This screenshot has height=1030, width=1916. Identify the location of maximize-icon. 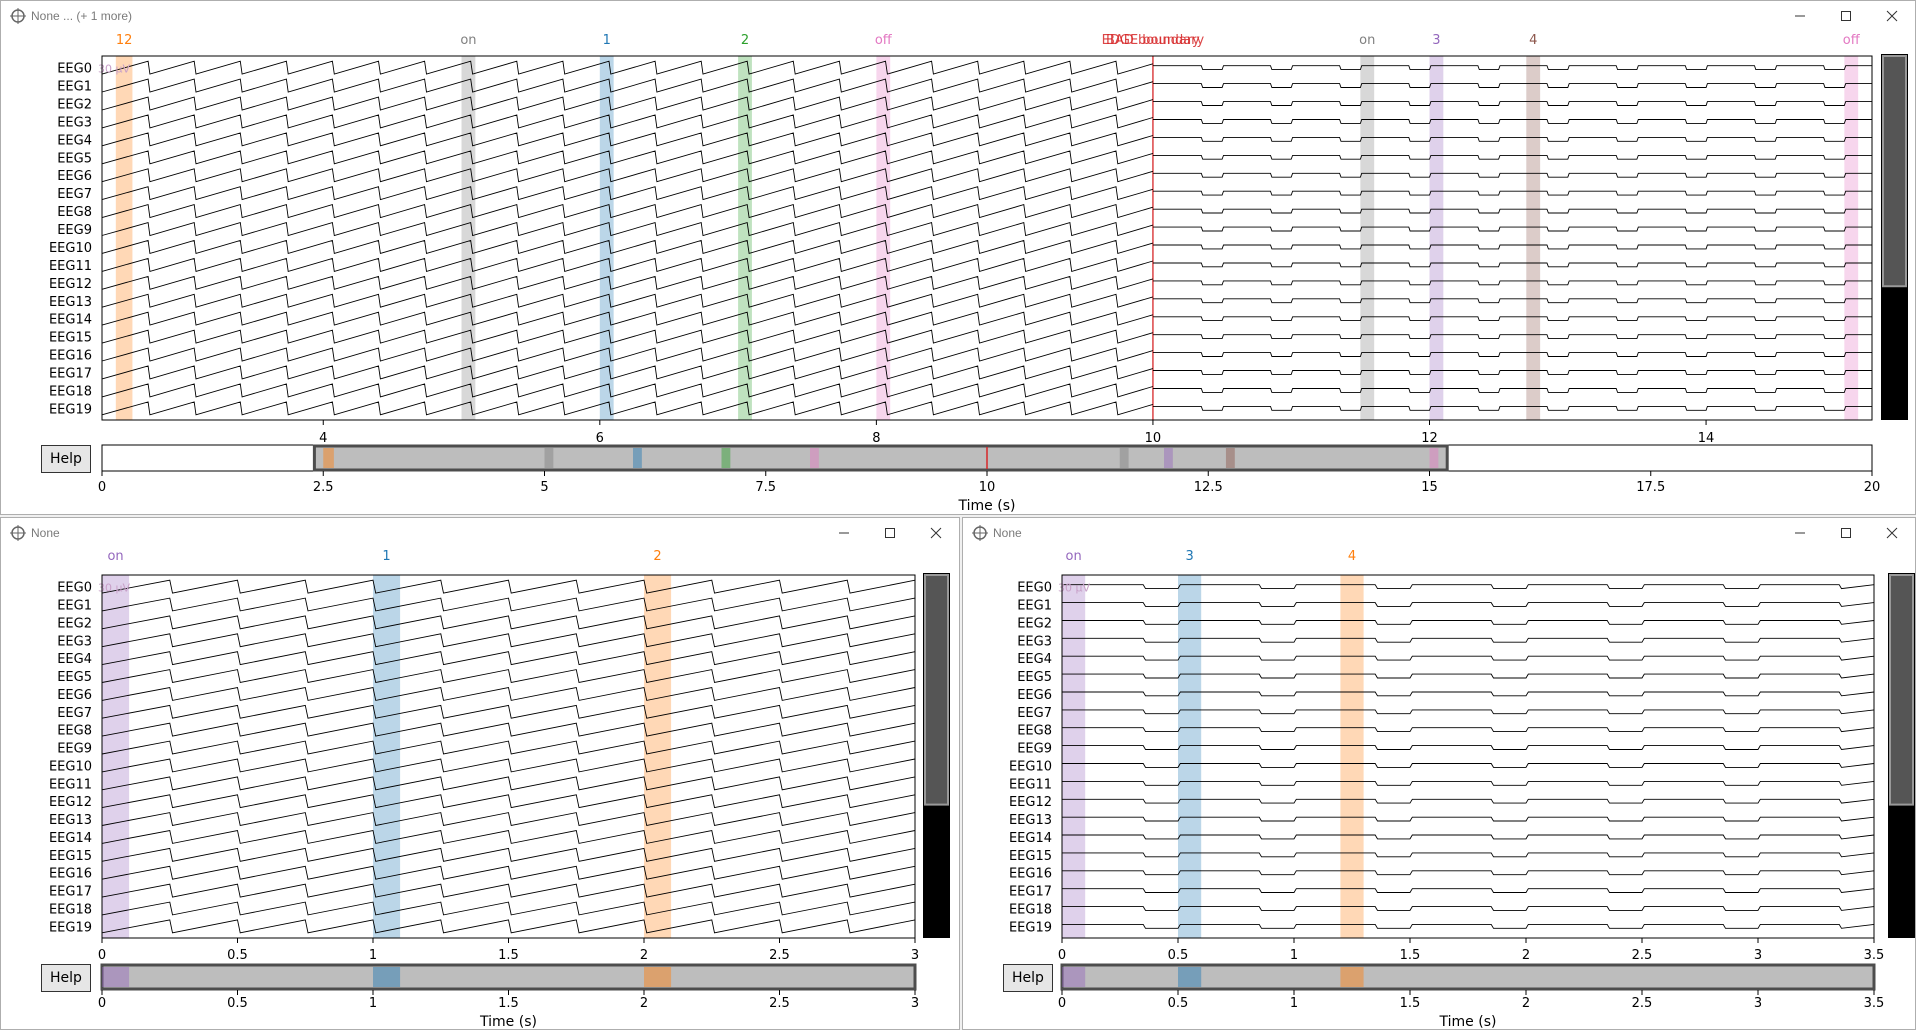
(1846, 16).